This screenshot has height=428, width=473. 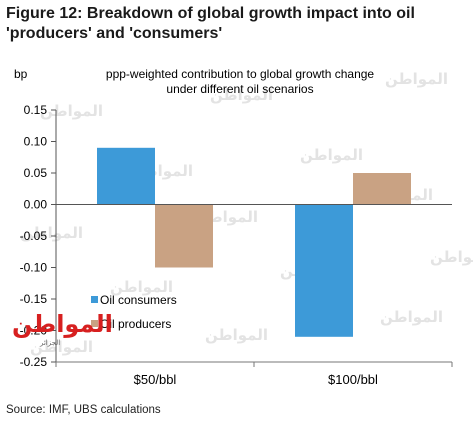 I want to click on y-tick-label: -0.10, so click(x=34, y=268).